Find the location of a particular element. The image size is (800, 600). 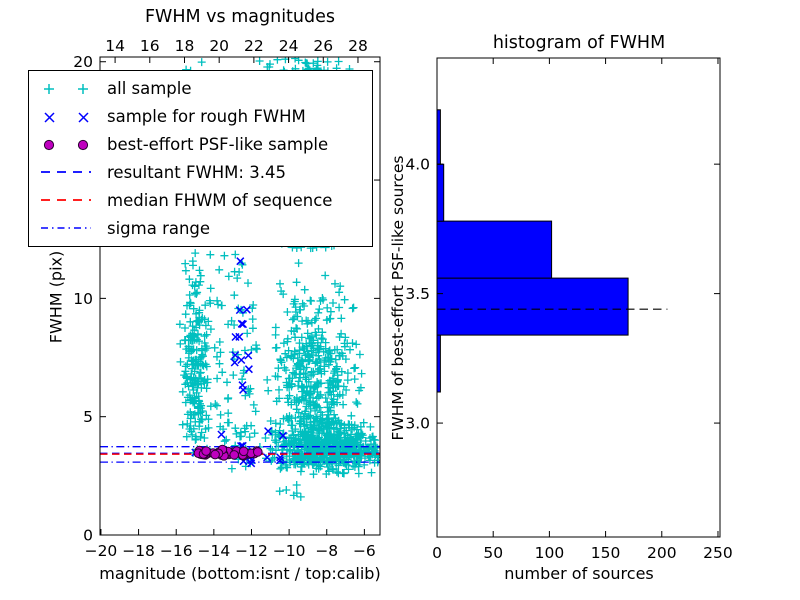

x-tick-label: −10 is located at coordinates (289, 551).